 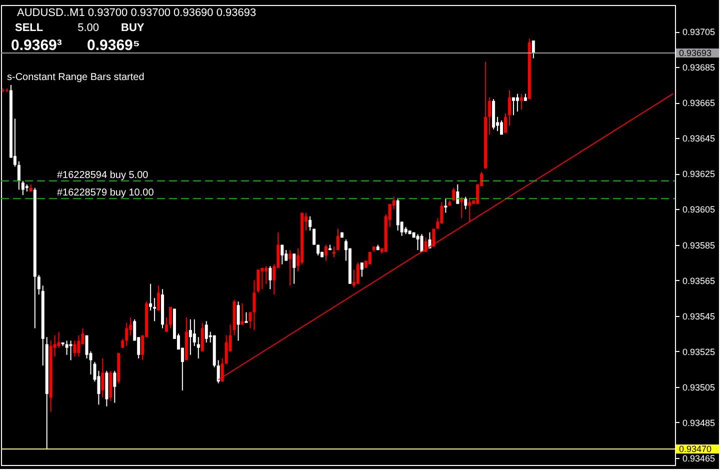 I want to click on y-tick-label: 0.93645, so click(x=699, y=139).